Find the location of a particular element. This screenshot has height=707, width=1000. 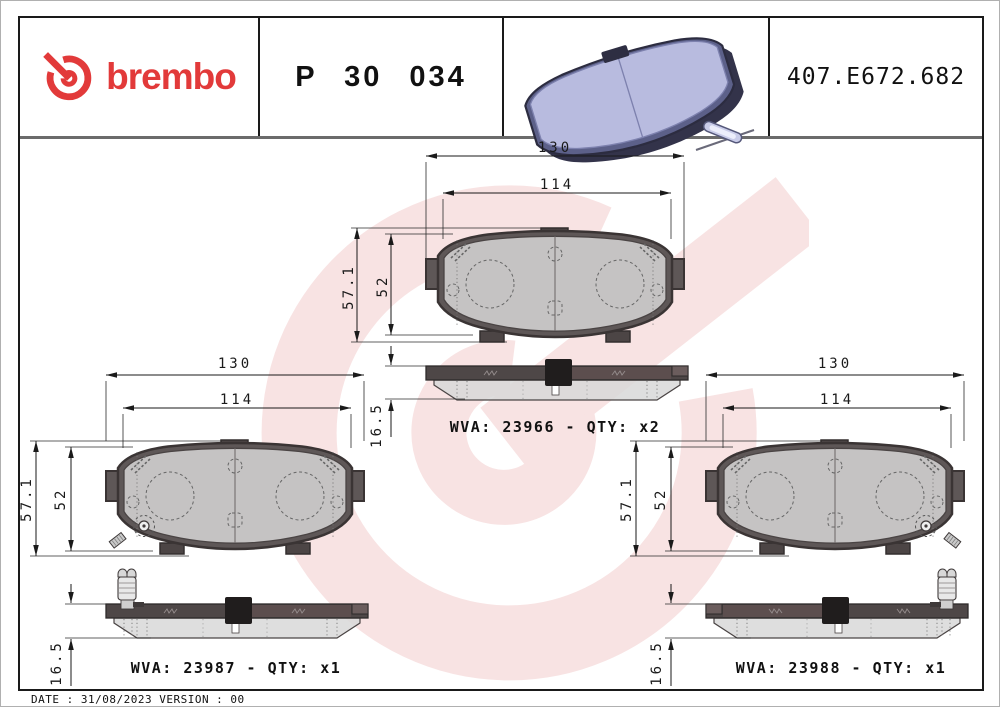

dim-thickness: 16.5 is located at coordinates (100, 635).